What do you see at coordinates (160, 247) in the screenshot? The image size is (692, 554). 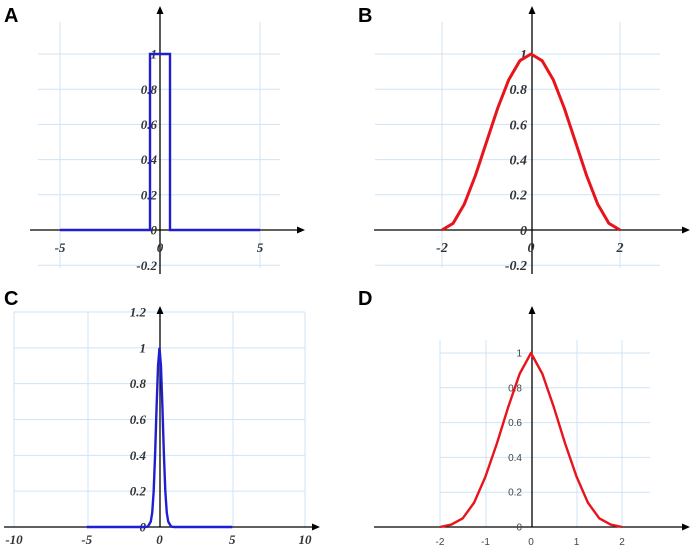 I see `x-tick-label-a-1: 0` at bounding box center [160, 247].